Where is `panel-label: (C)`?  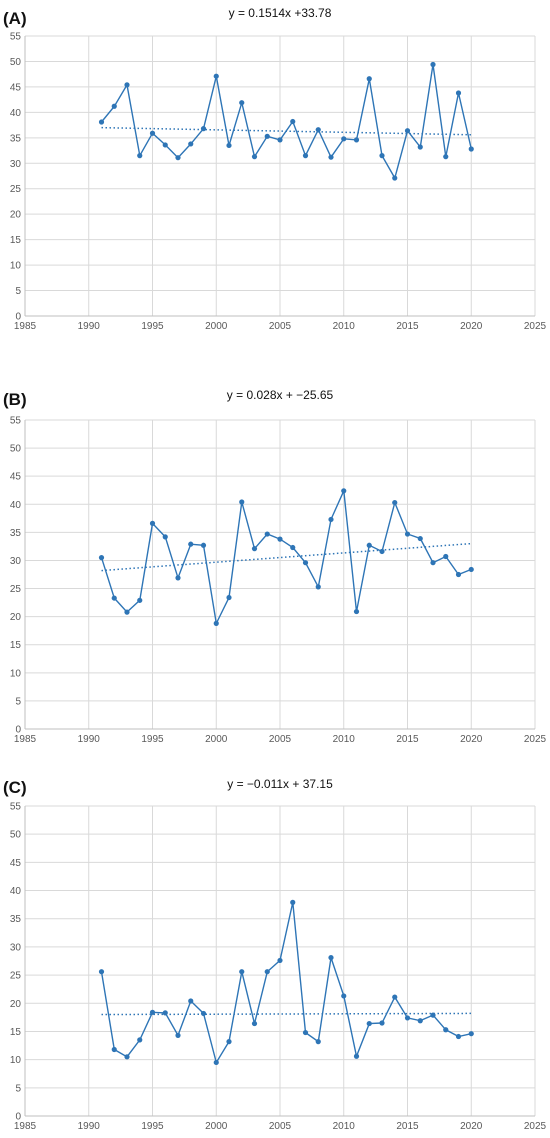
panel-label: (C) is located at coordinates (15, 787).